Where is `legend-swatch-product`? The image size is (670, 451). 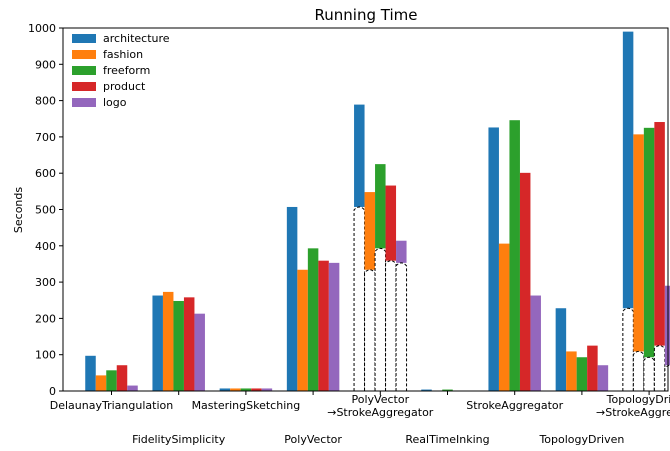
legend-swatch-product is located at coordinates (84, 86).